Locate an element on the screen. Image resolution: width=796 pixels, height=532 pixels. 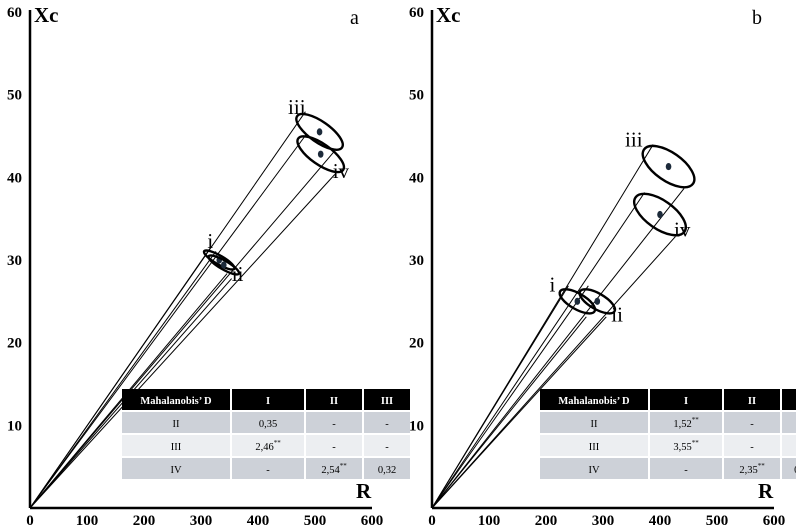
x-tick-label: 100 is located at coordinates (87, 521).